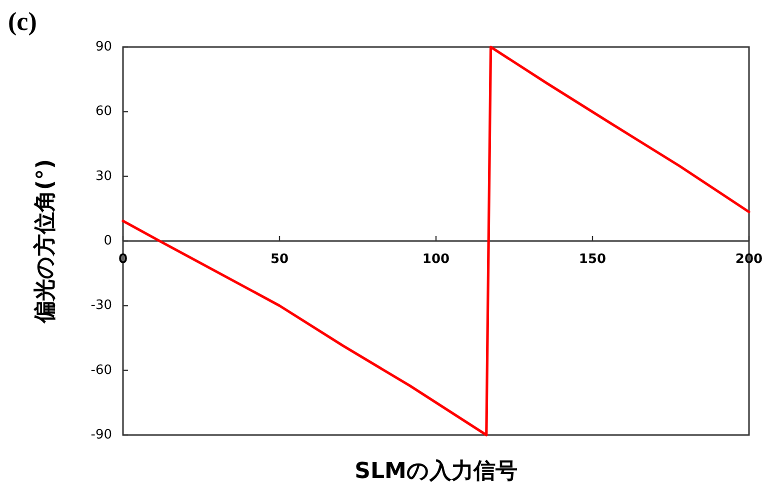  What do you see at coordinates (279, 259) in the screenshot?
I see `x-tick-label: 50` at bounding box center [279, 259].